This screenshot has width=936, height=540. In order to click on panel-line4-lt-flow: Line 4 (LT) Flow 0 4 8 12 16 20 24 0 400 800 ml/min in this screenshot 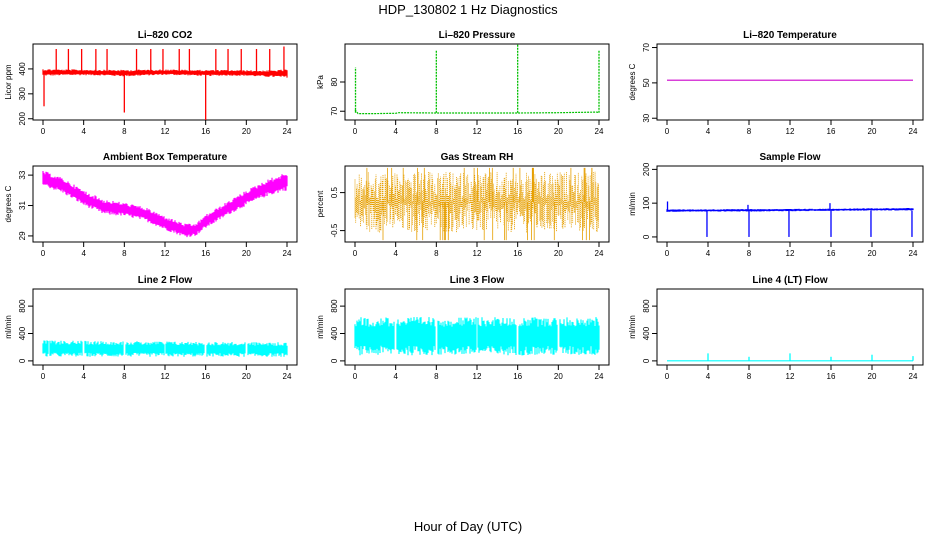, I will do `click(776, 328)`.